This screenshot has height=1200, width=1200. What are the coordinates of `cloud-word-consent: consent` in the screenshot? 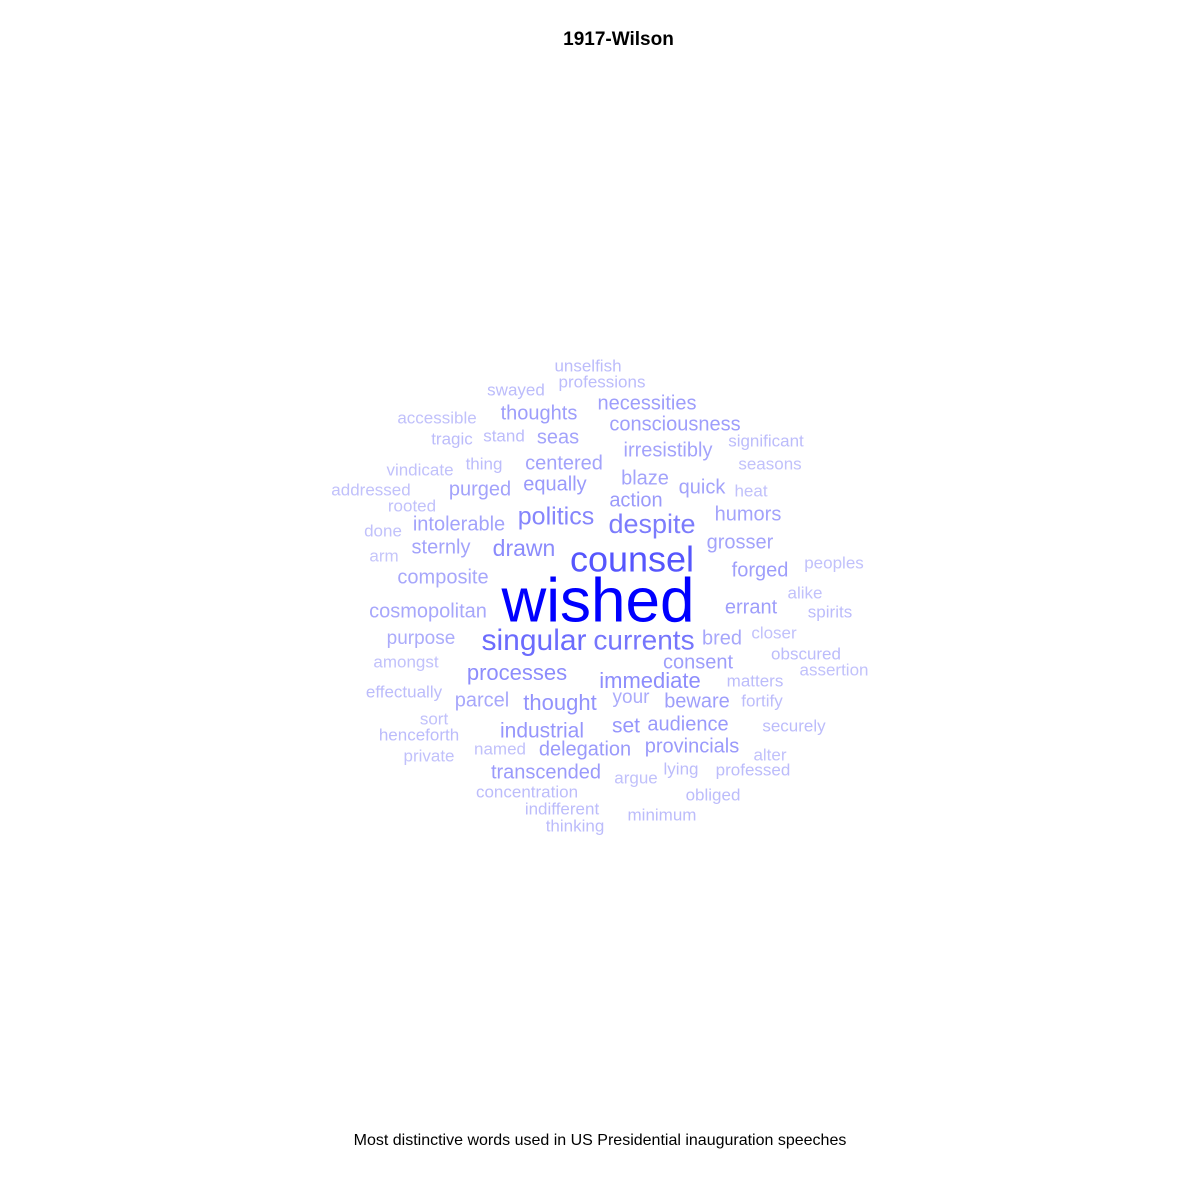 It's located at (698, 662).